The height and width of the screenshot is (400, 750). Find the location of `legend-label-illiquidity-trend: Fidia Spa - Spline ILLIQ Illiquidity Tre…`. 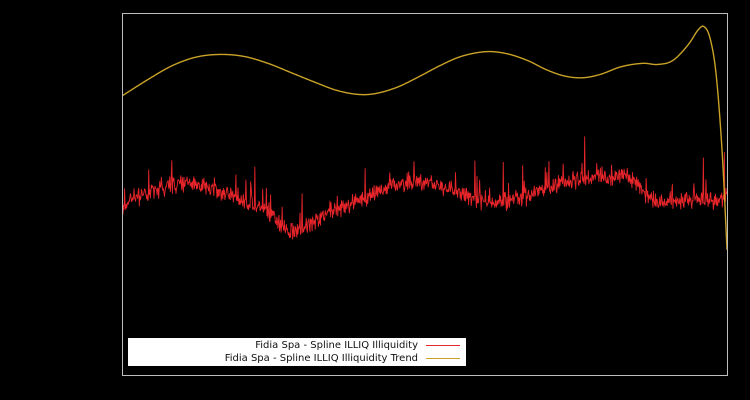

legend-label-illiquidity-trend: Fidia Spa - Spline ILLIQ Illiquidity Tre… is located at coordinates (321, 358).